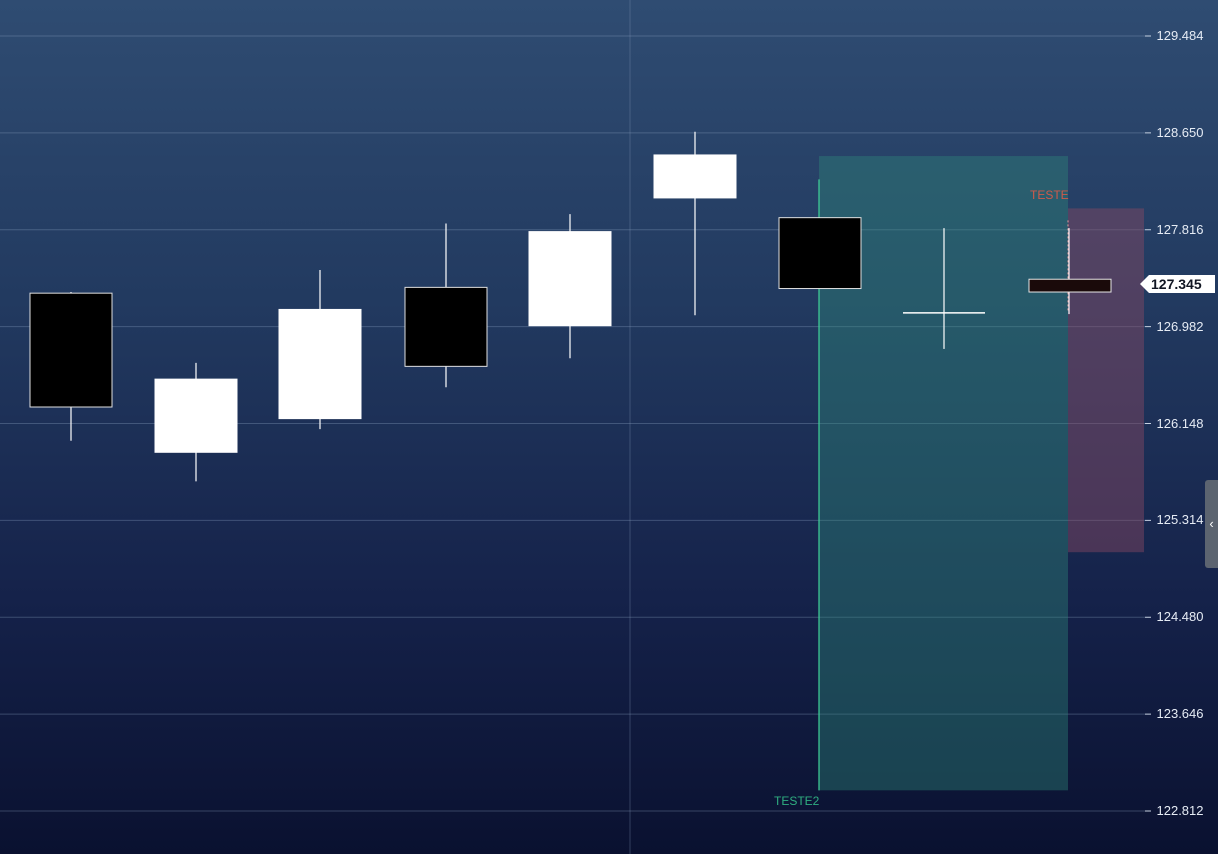 The image size is (1218, 854). I want to click on price-axis-label: 127.816, so click(1180, 229).